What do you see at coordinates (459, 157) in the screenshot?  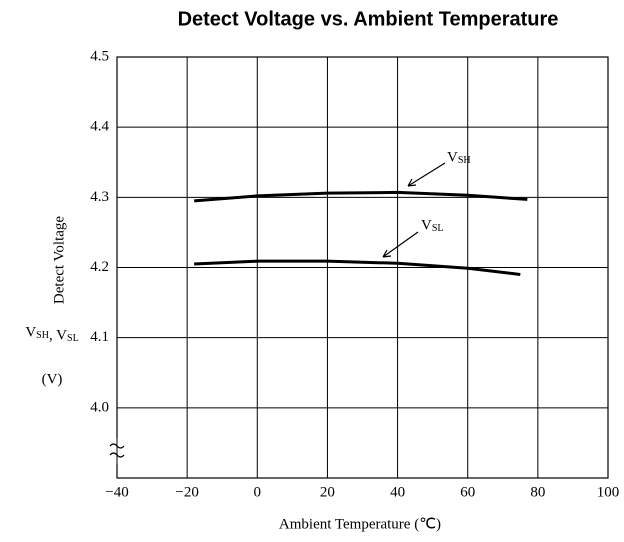 I see `series-label: VSH` at bounding box center [459, 157].